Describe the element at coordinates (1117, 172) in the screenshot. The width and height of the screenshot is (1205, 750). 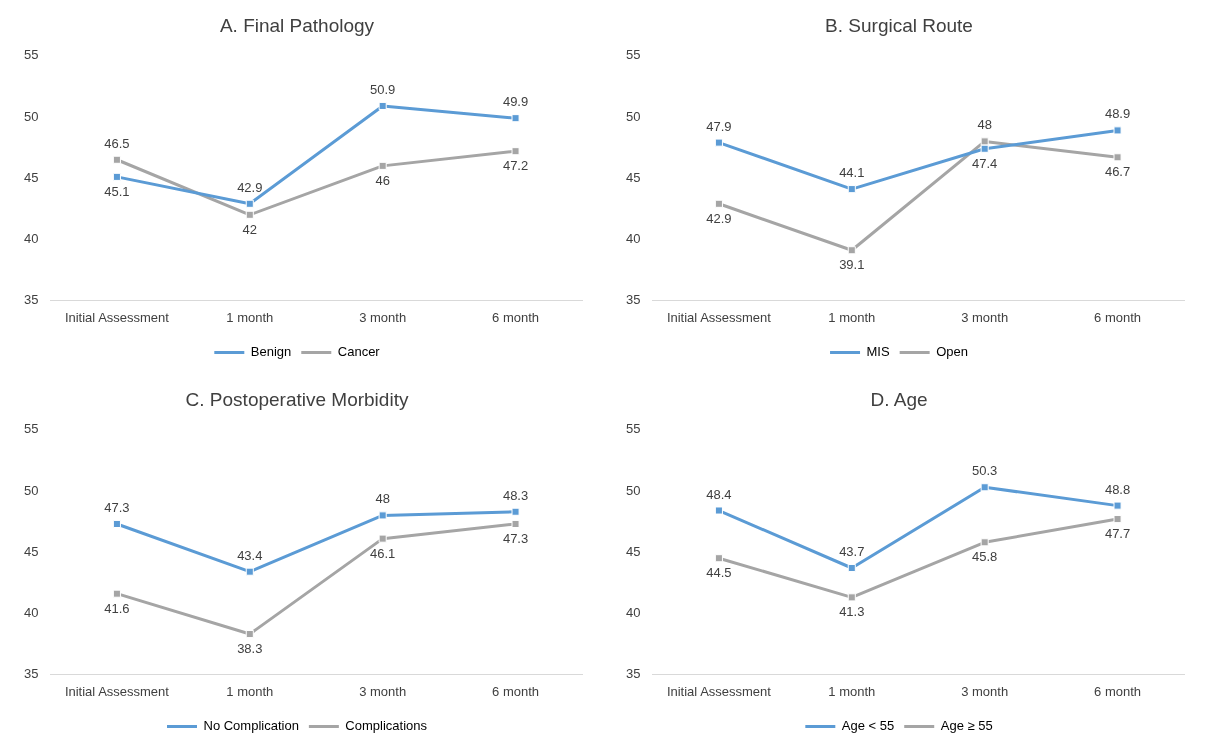
I see `data-label: 46.7` at that location.